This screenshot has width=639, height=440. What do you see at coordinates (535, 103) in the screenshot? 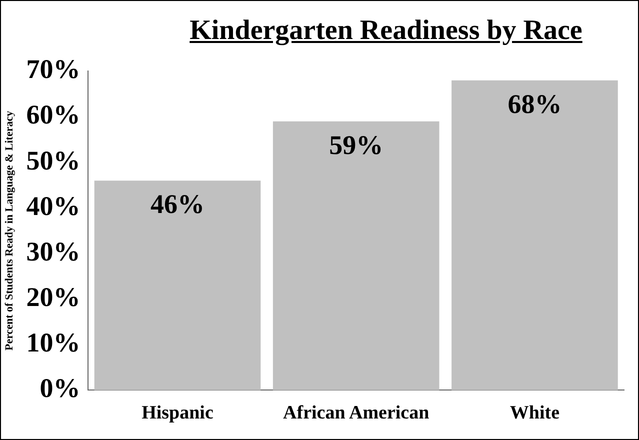
I see `data-label: 68%` at bounding box center [535, 103].